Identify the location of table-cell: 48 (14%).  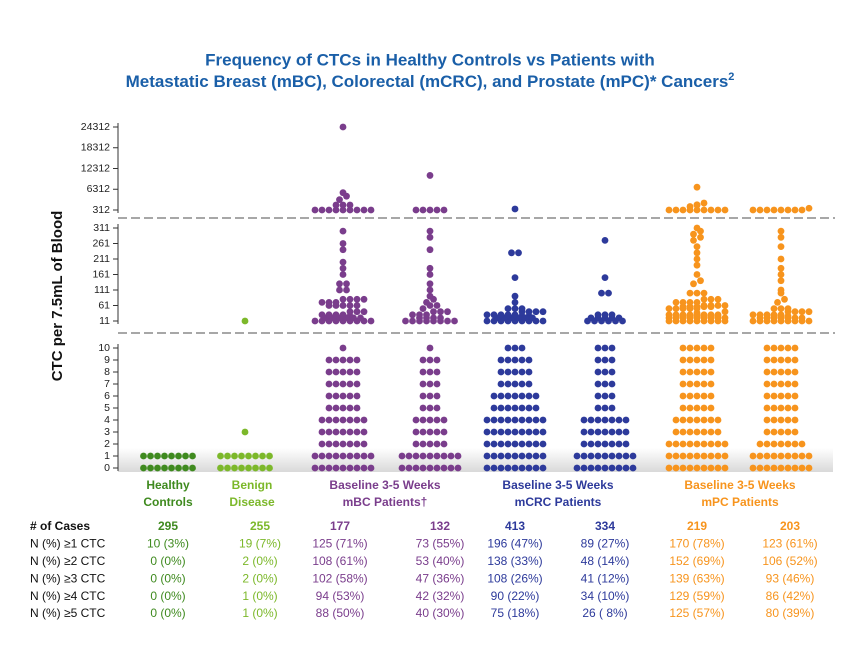
(605, 561).